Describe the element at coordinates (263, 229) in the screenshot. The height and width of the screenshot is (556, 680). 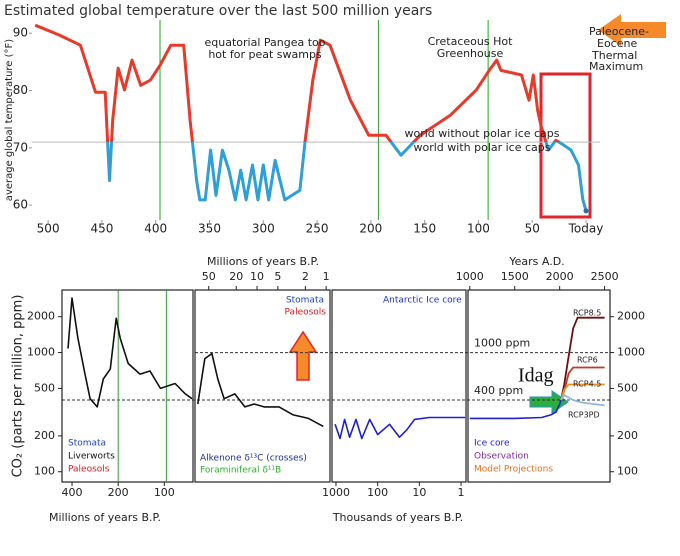
I see `x-tick-label: 300` at that location.